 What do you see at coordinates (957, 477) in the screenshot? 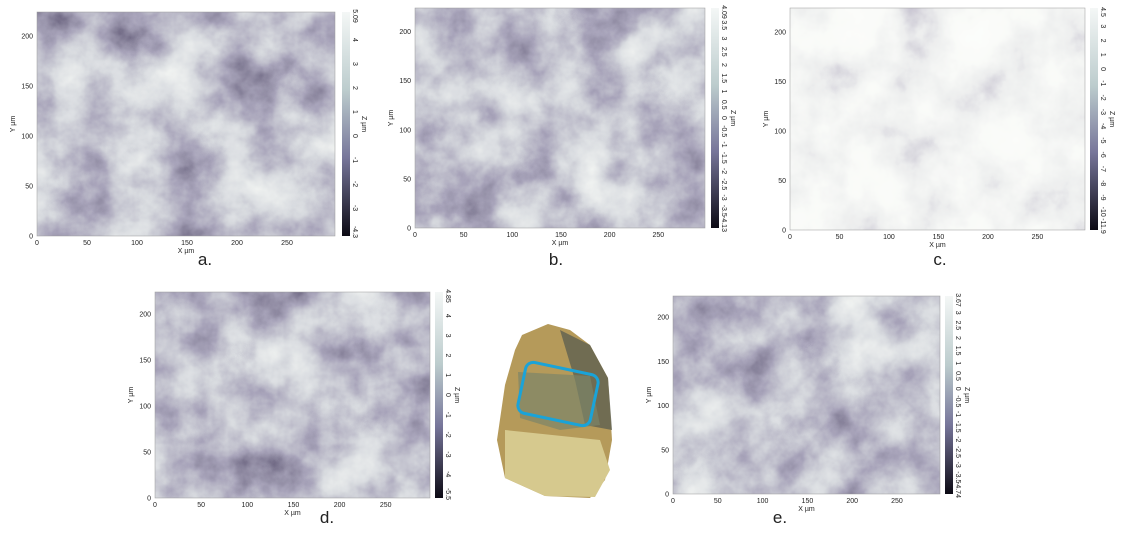
I see `colorbar-tick-label: -3.5` at bounding box center [957, 477].